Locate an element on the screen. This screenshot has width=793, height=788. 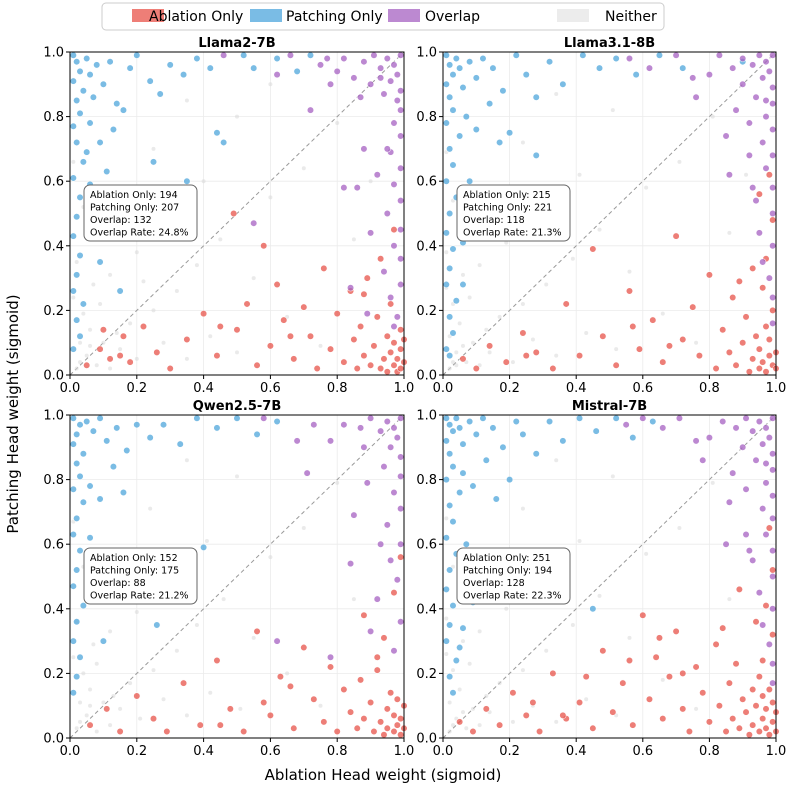
y-tick-label: 1.0 is located at coordinates (426, 416).